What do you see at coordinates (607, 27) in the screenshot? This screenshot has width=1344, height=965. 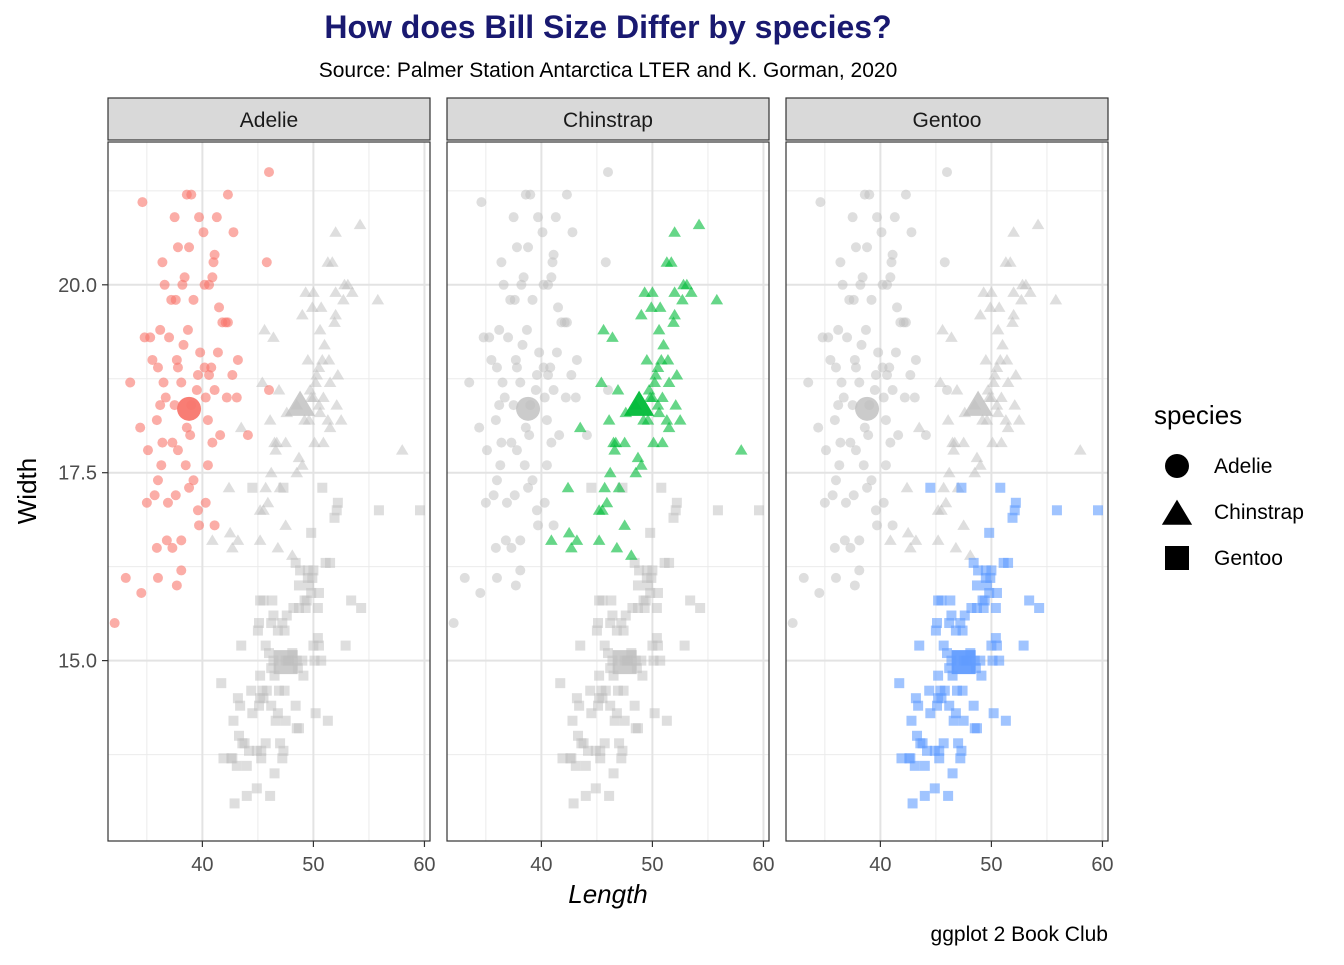 I see `chart-title: How does Bill Size Differ by species?` at bounding box center [607, 27].